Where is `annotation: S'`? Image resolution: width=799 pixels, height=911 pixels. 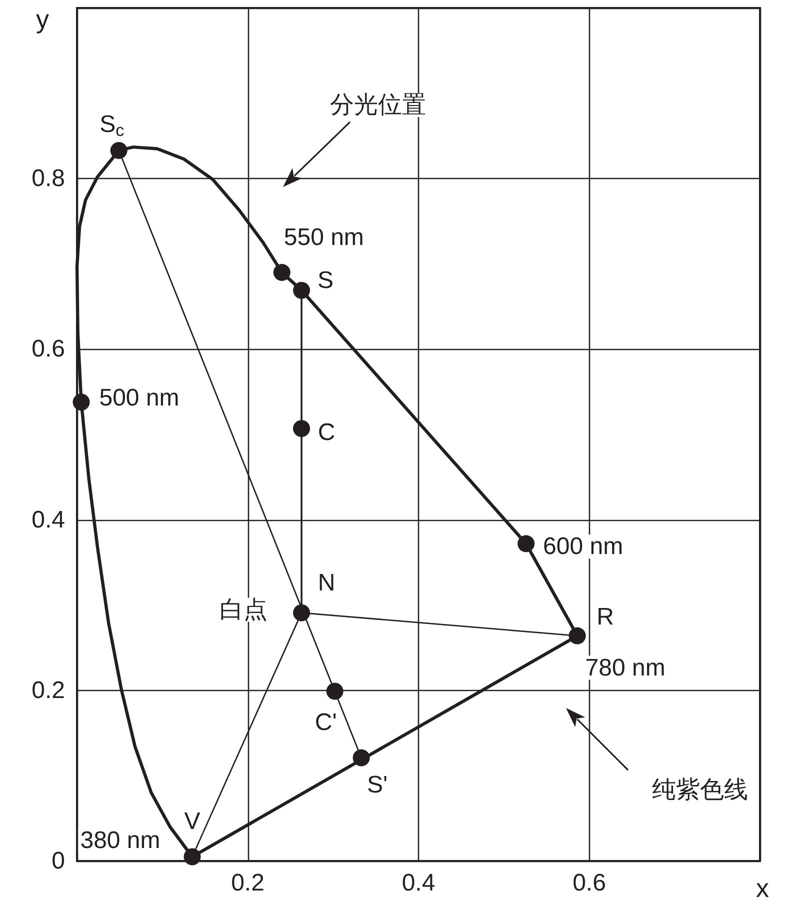 annotation: S' is located at coordinates (377, 784).